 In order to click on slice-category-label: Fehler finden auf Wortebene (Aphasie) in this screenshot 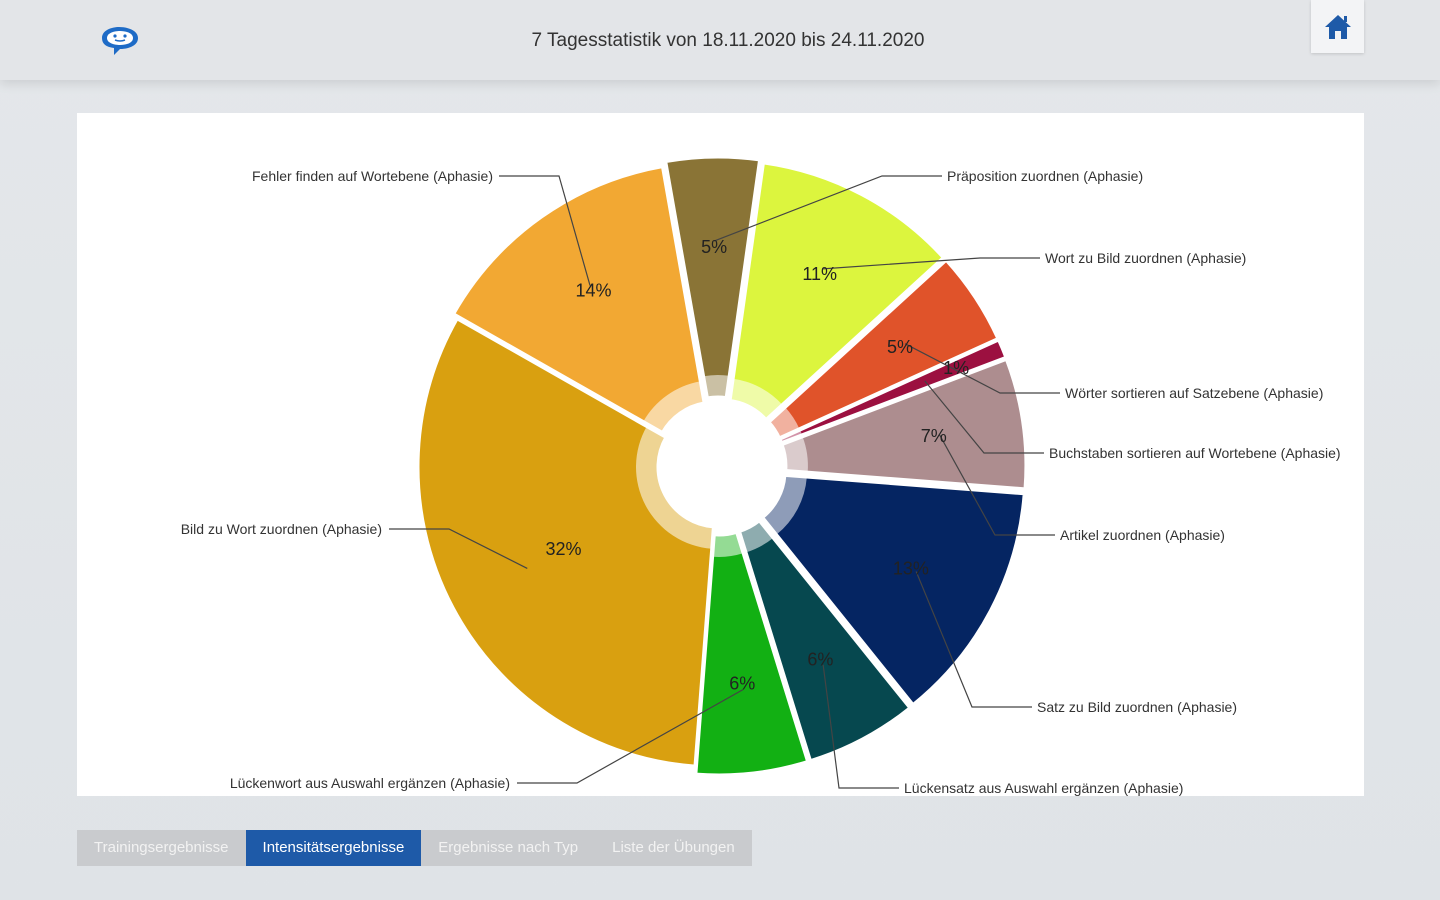, I will do `click(372, 176)`.